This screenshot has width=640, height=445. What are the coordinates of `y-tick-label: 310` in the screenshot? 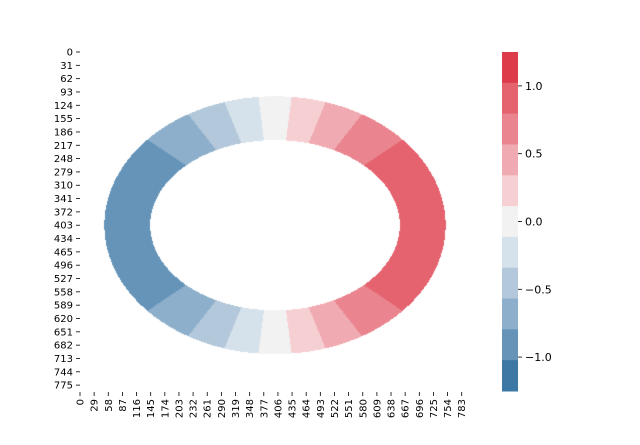 It's located at (63, 186).